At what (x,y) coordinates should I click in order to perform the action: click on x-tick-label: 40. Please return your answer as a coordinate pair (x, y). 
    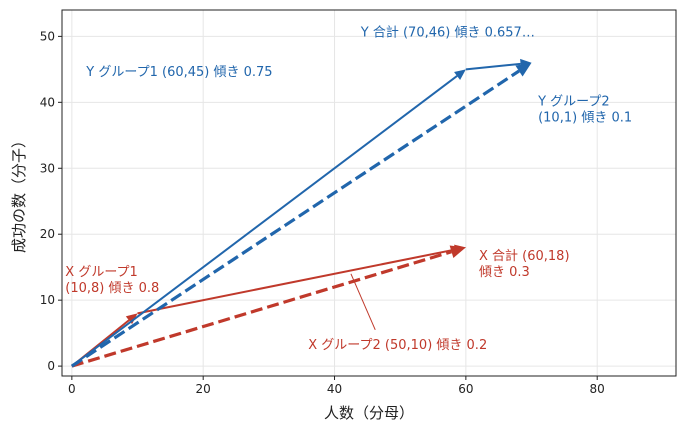
    Looking at the image, I should click on (334, 389).